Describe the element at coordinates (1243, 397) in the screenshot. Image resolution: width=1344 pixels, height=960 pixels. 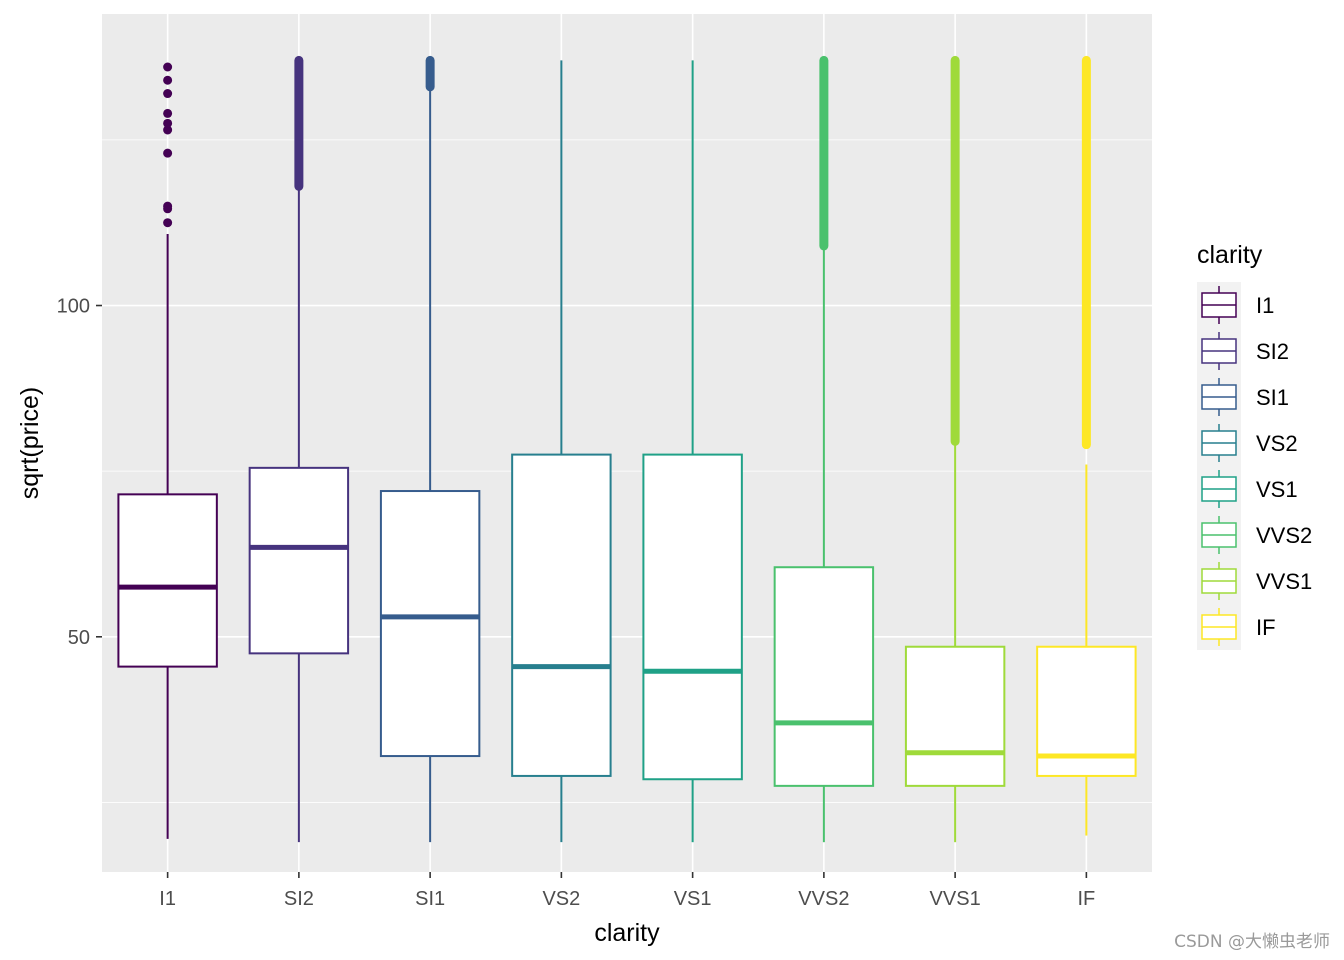
I see `legend-item-si1: SI1` at that location.